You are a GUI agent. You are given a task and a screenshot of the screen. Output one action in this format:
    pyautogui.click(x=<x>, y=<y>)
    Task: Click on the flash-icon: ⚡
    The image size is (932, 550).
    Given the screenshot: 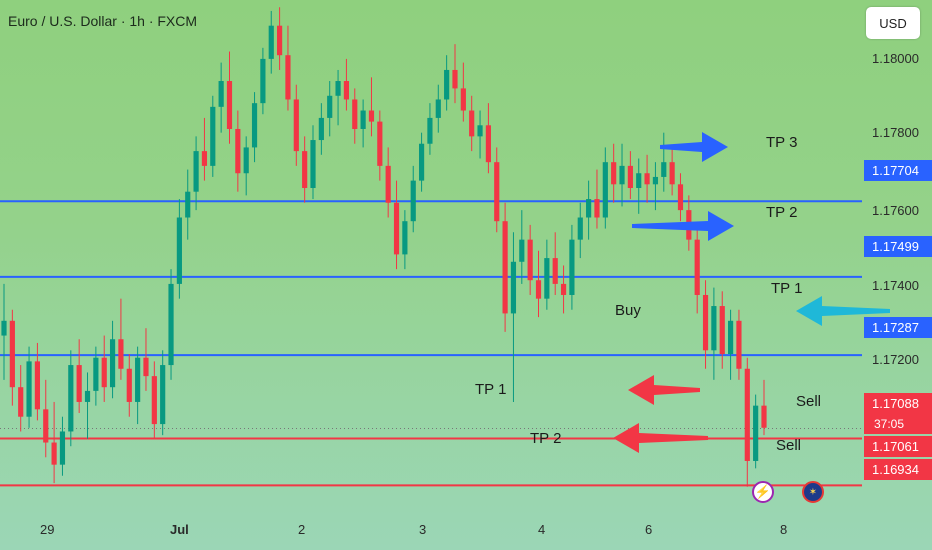 What is the action you would take?
    pyautogui.click(x=763, y=492)
    